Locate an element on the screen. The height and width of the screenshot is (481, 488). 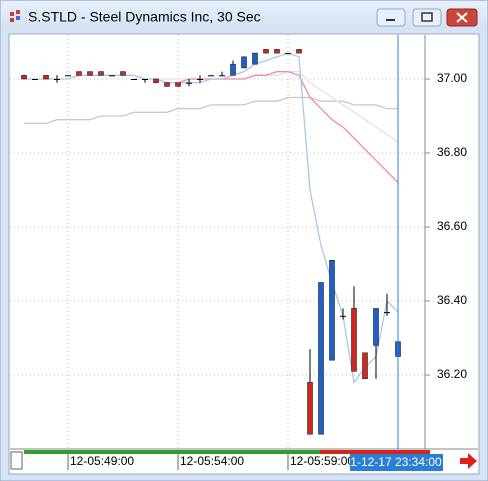
window-title: S.STLD - Steel Dynamics Inc, 30 Sec is located at coordinates (144, 17).